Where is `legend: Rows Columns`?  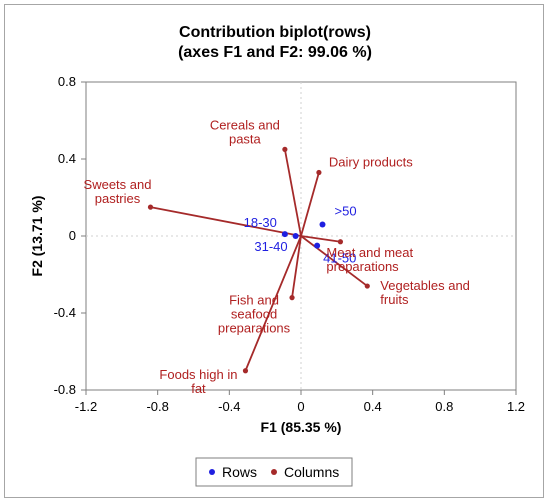
legend: Rows Columns is located at coordinates (274, 472).